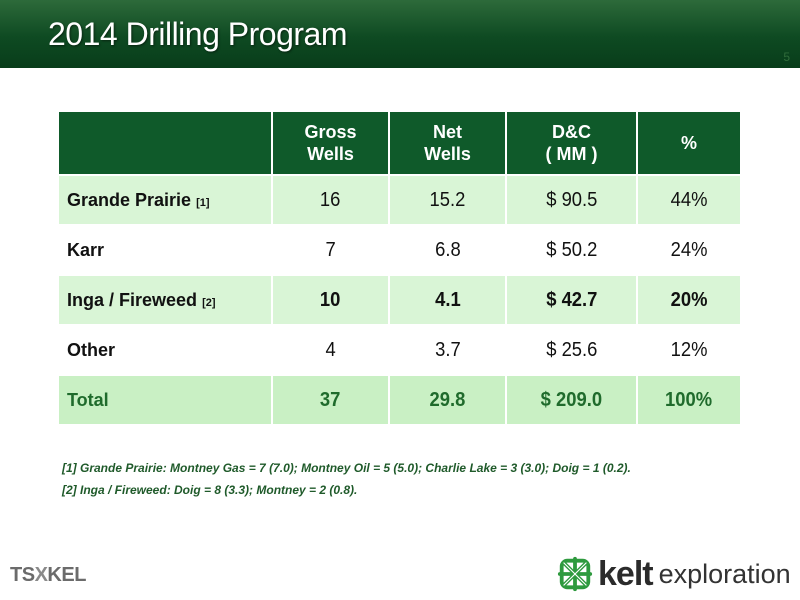 The width and height of the screenshot is (800, 600). I want to click on tsx-logo-right: KEL, so click(66, 575).